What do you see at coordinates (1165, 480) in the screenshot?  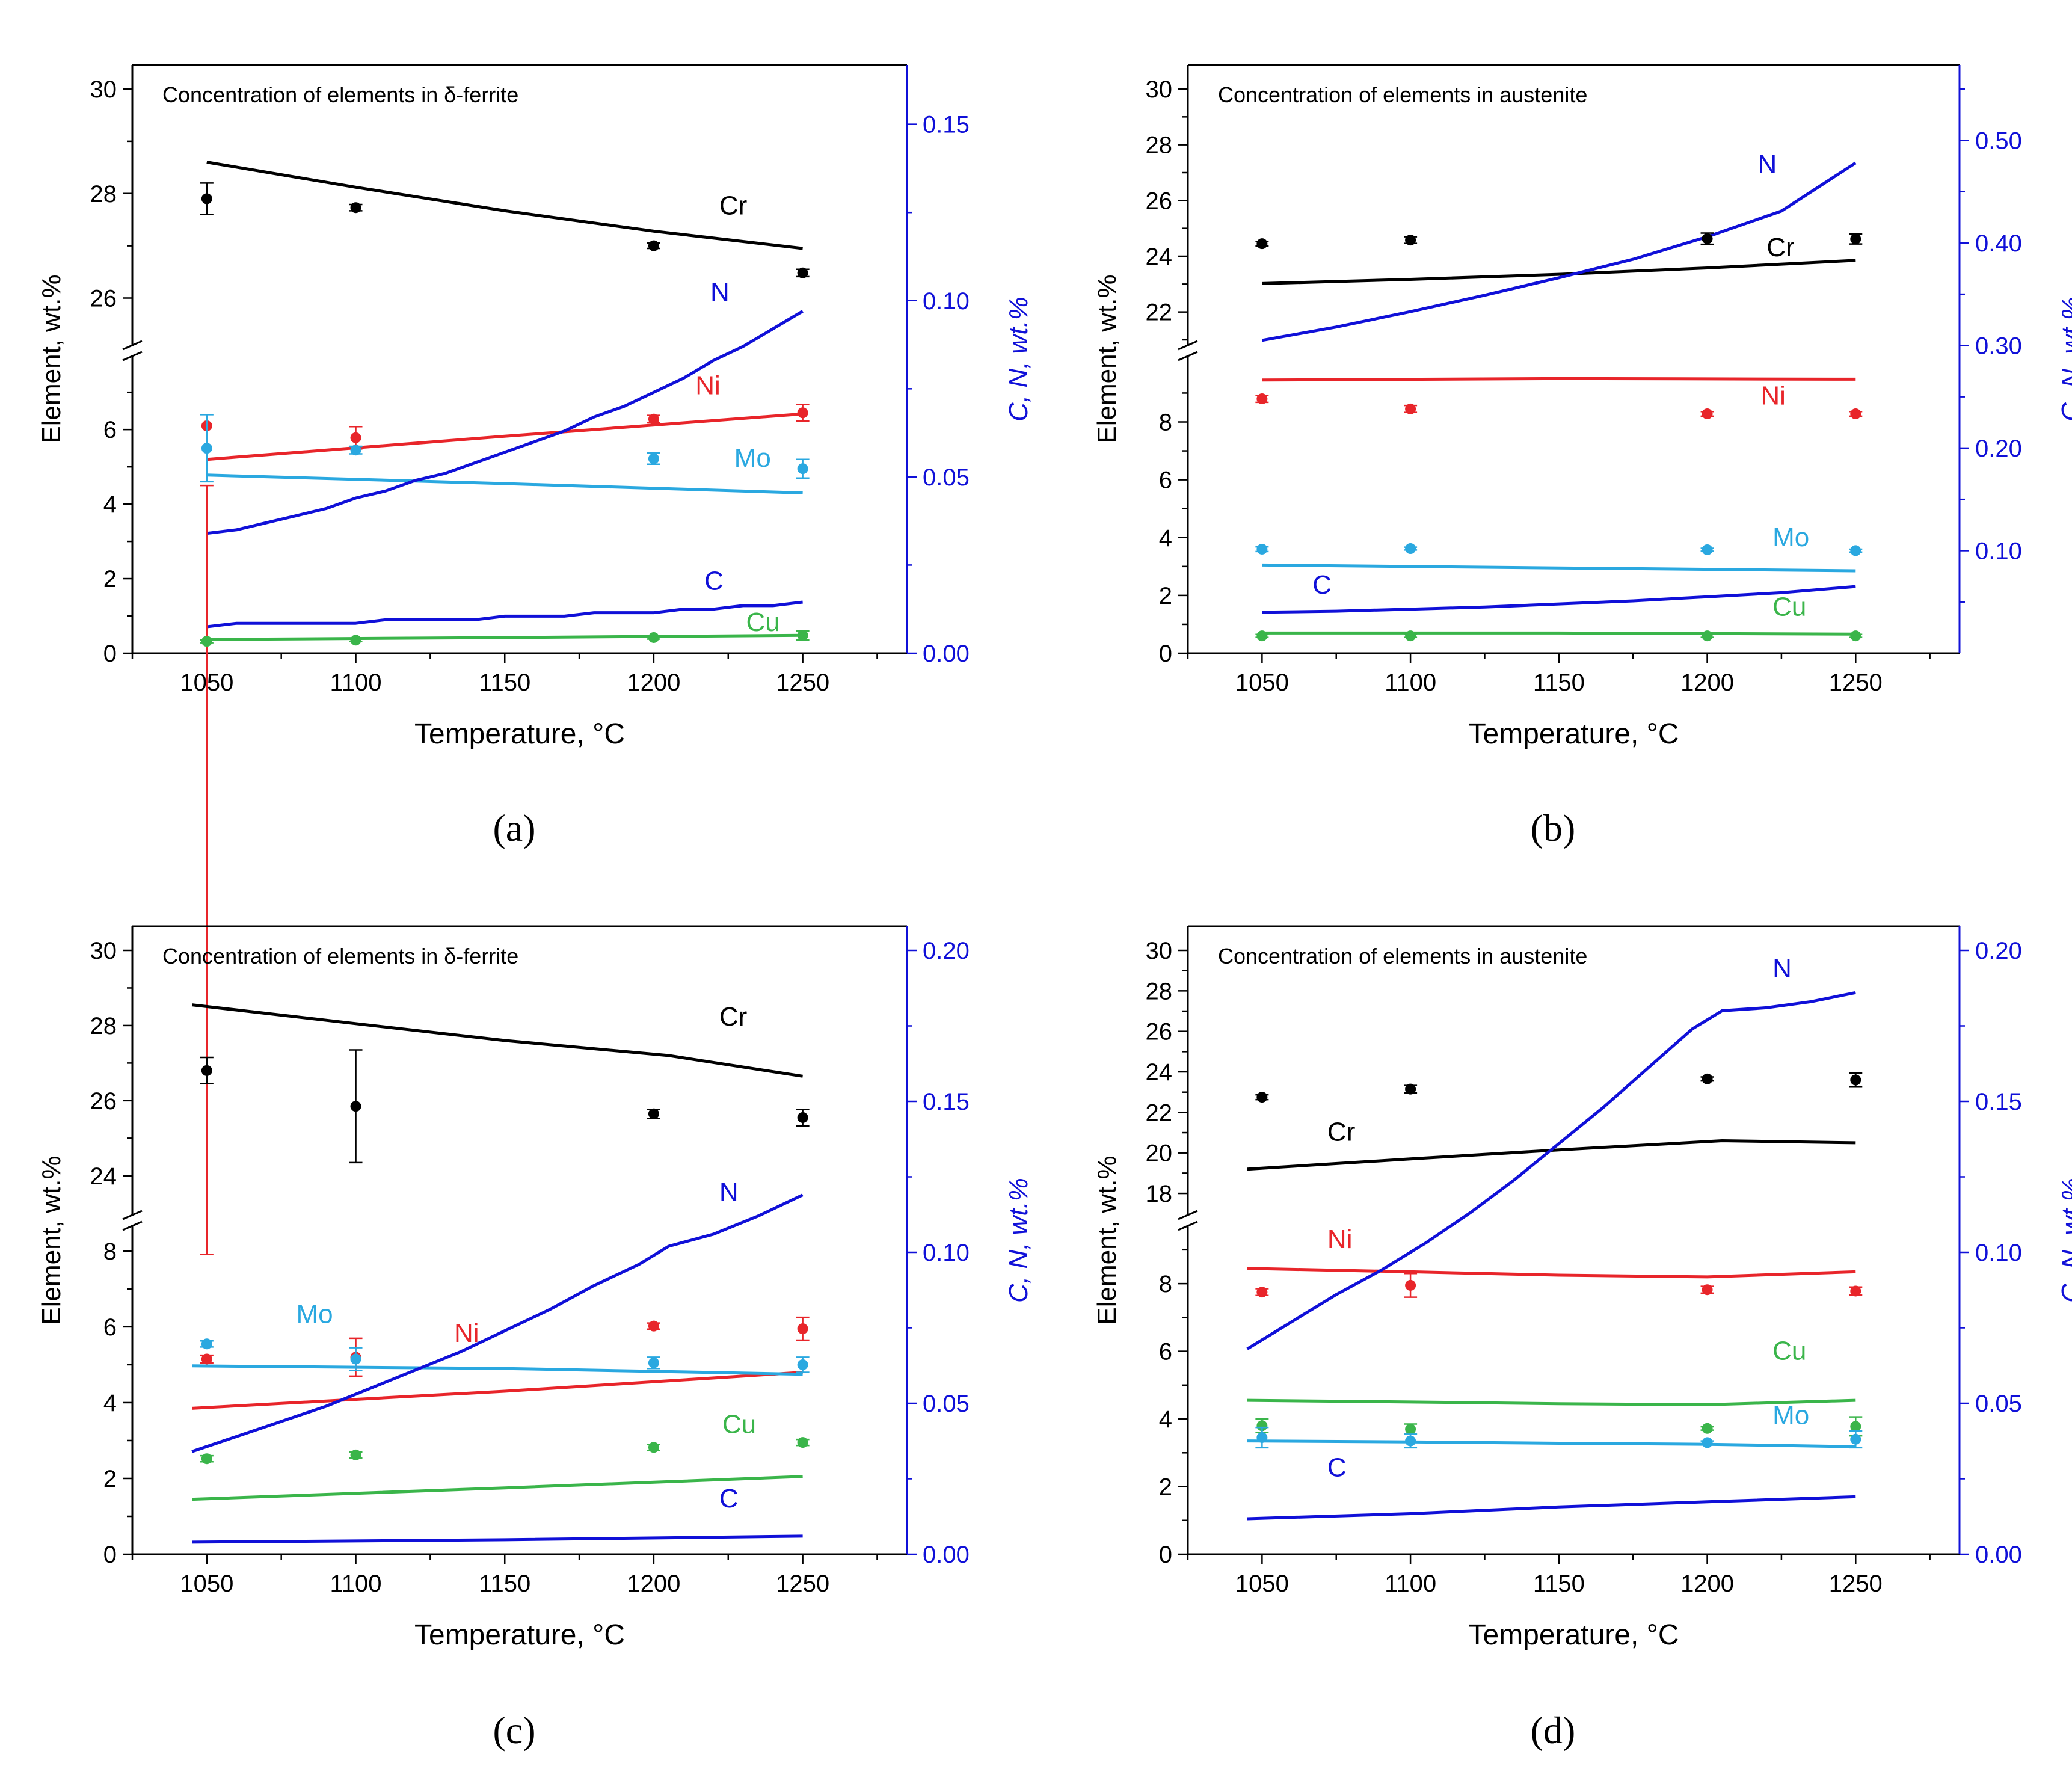 I see `y-tick-label-lower: 6` at bounding box center [1165, 480].